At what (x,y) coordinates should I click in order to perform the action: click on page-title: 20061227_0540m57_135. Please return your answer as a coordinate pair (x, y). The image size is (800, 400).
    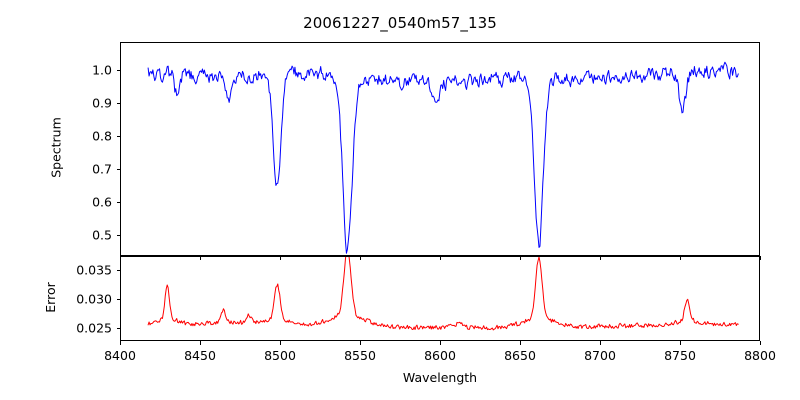
    Looking at the image, I should click on (400, 23).